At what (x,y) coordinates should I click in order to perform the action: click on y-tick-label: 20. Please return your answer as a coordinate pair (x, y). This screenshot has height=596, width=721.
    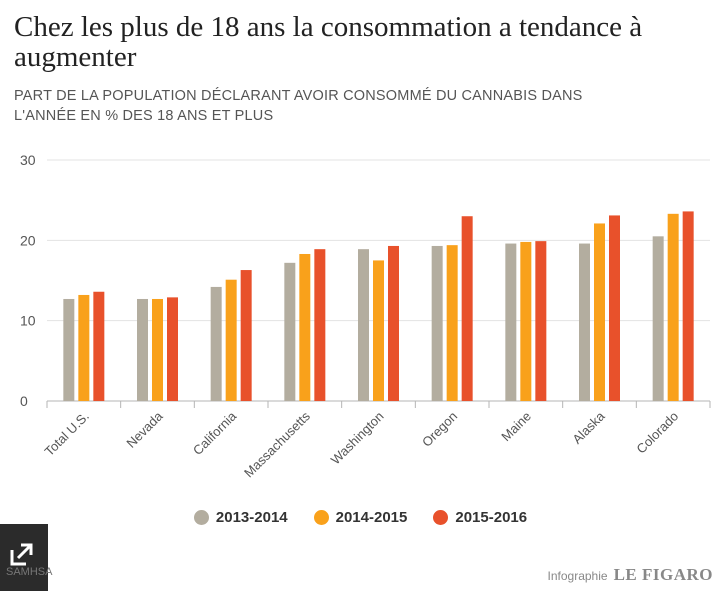
    Looking at the image, I should click on (28, 240).